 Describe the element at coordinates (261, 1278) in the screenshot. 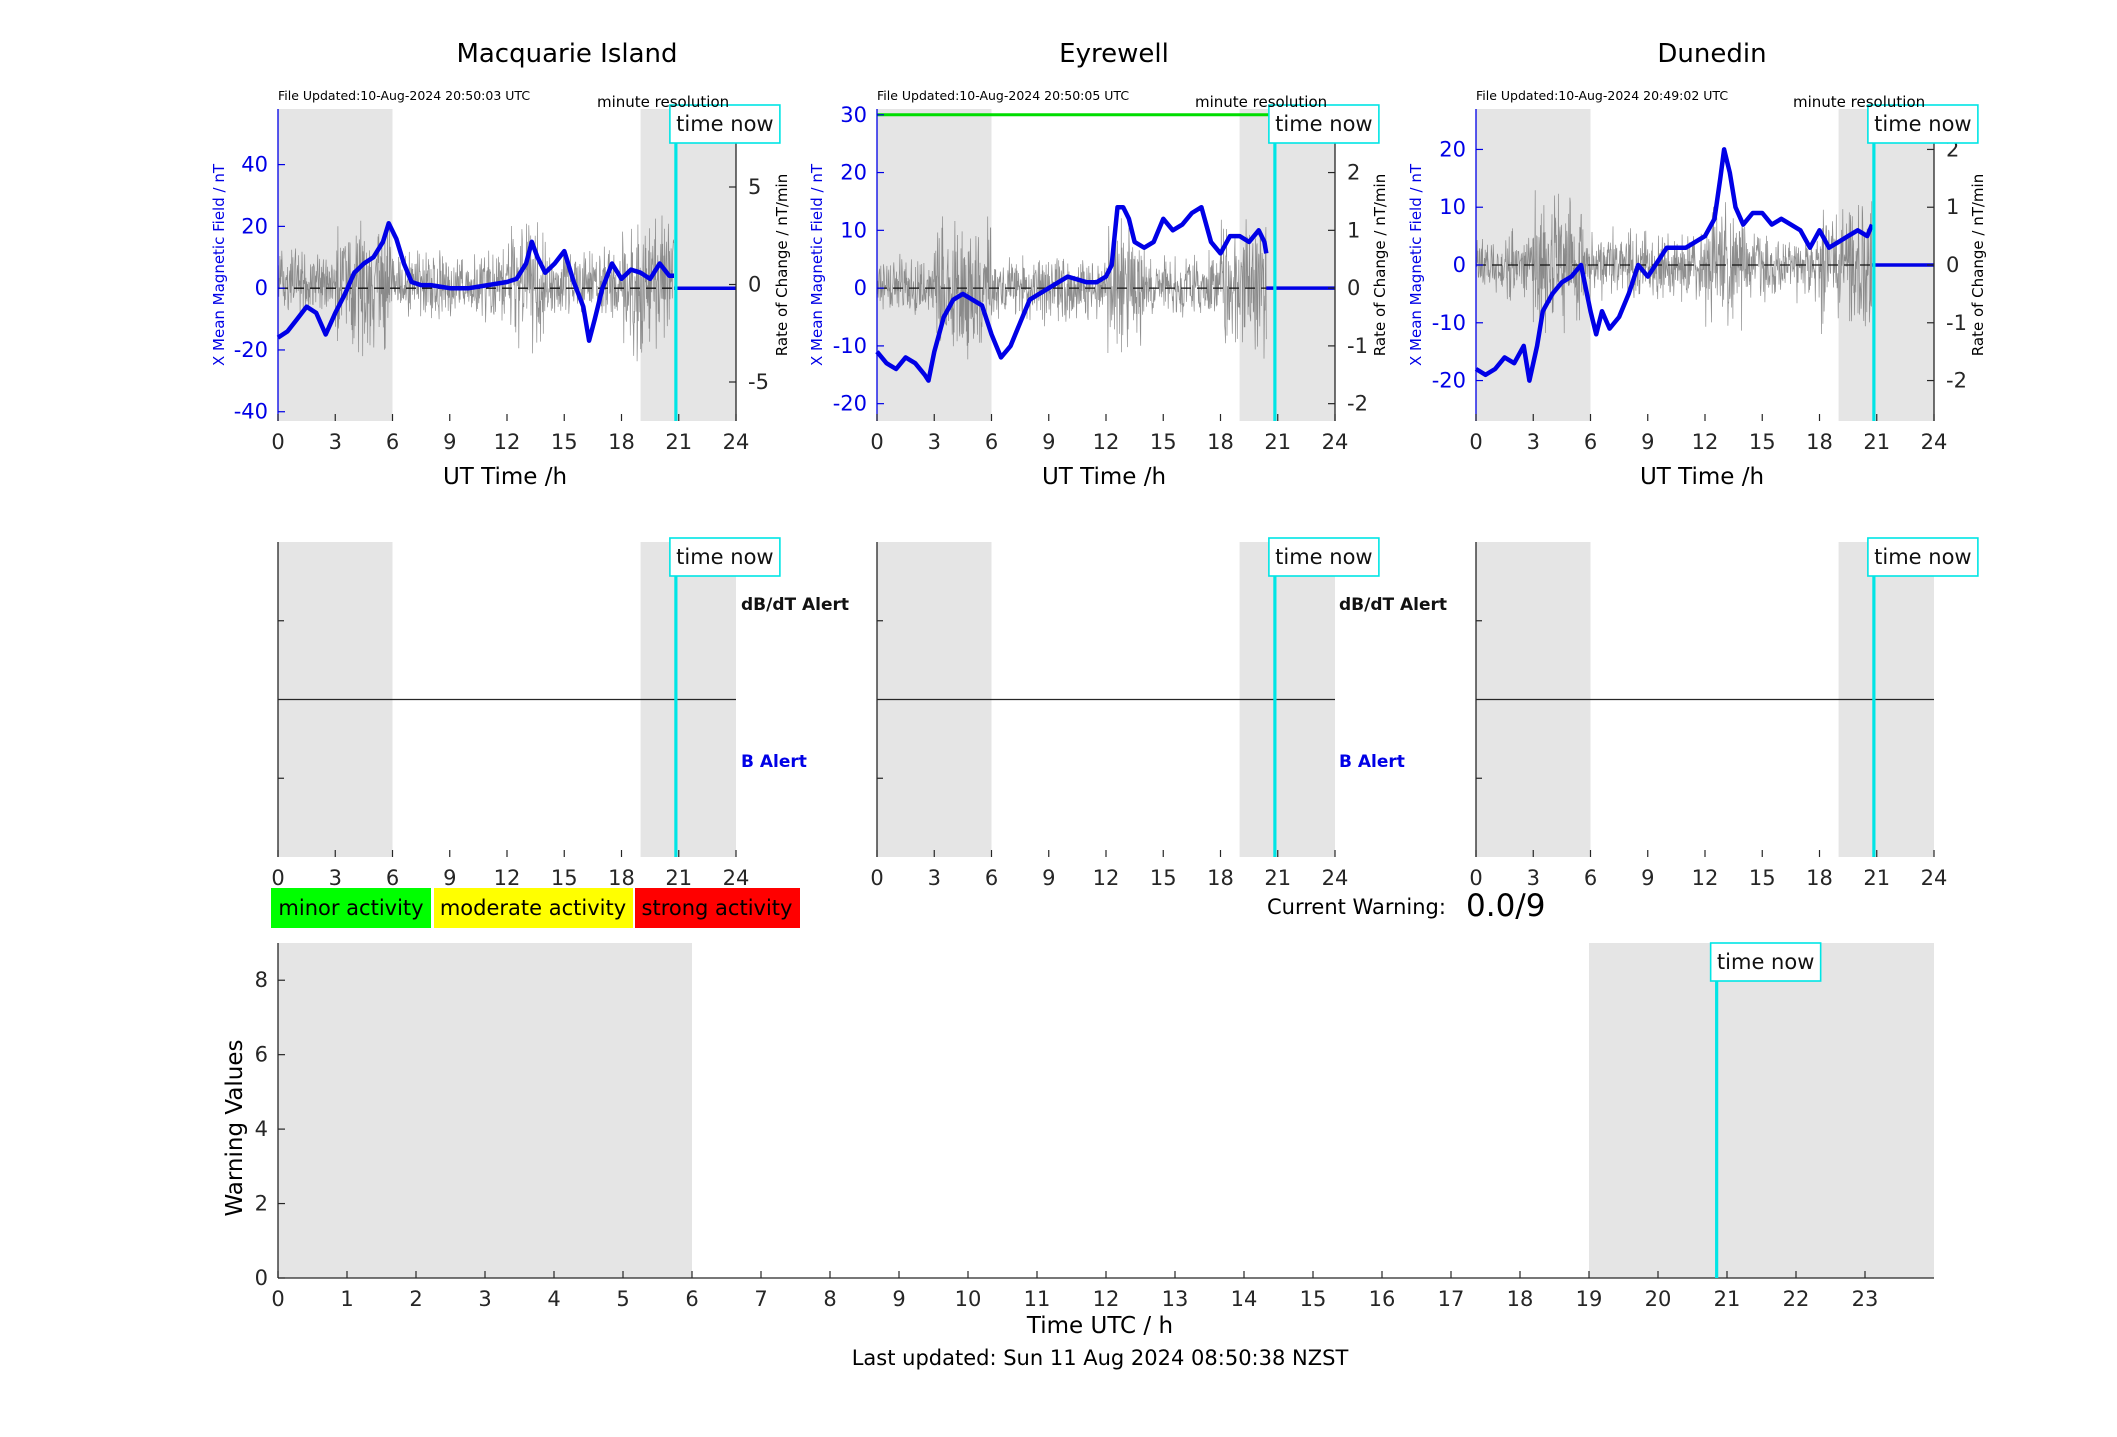

I see `y-tick-label: 0` at that location.